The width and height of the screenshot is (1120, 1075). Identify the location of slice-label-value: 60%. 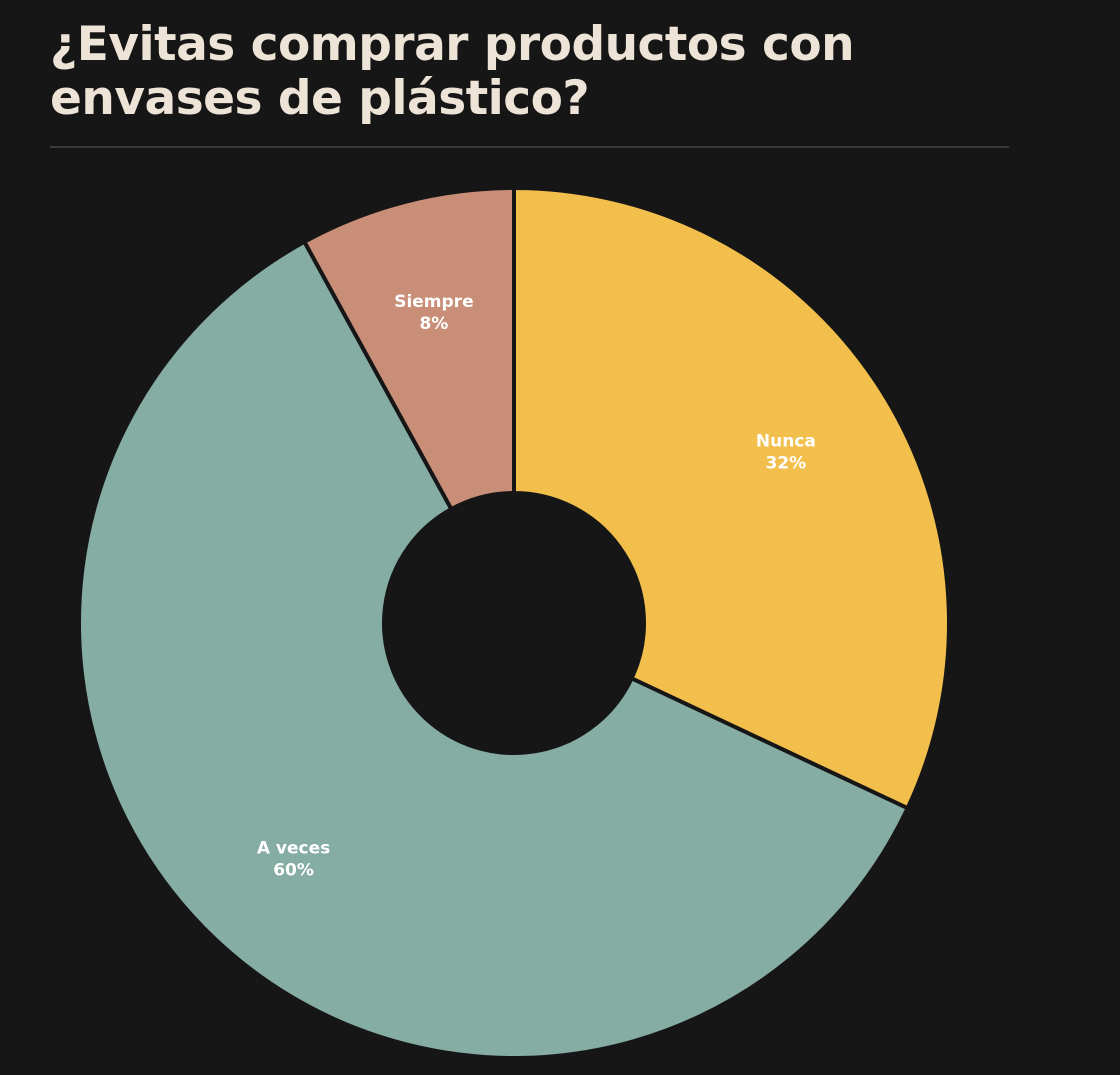
(293, 871).